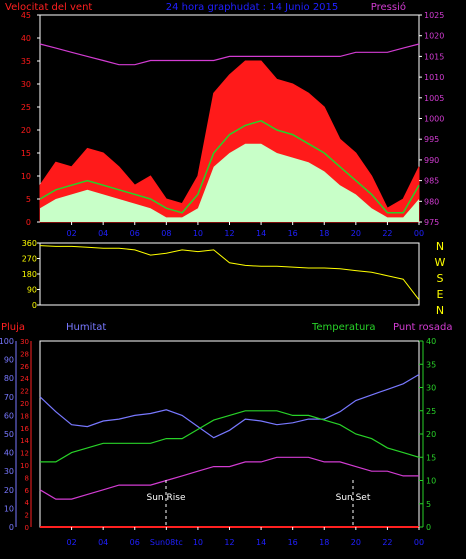 Image resolution: width=466 pixels, height=559 pixels. What do you see at coordinates (86, 327) in the screenshot?
I see `humidity-title: Humitat` at bounding box center [86, 327].